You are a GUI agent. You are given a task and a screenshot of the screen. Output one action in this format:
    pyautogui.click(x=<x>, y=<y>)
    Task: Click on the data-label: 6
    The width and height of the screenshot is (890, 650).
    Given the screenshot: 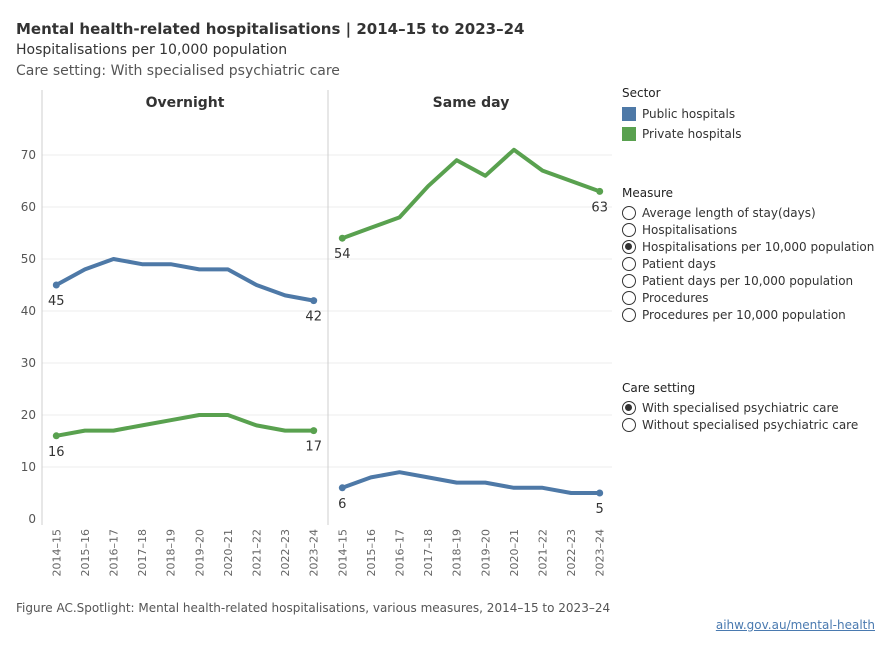 What is the action you would take?
    pyautogui.click(x=342, y=504)
    